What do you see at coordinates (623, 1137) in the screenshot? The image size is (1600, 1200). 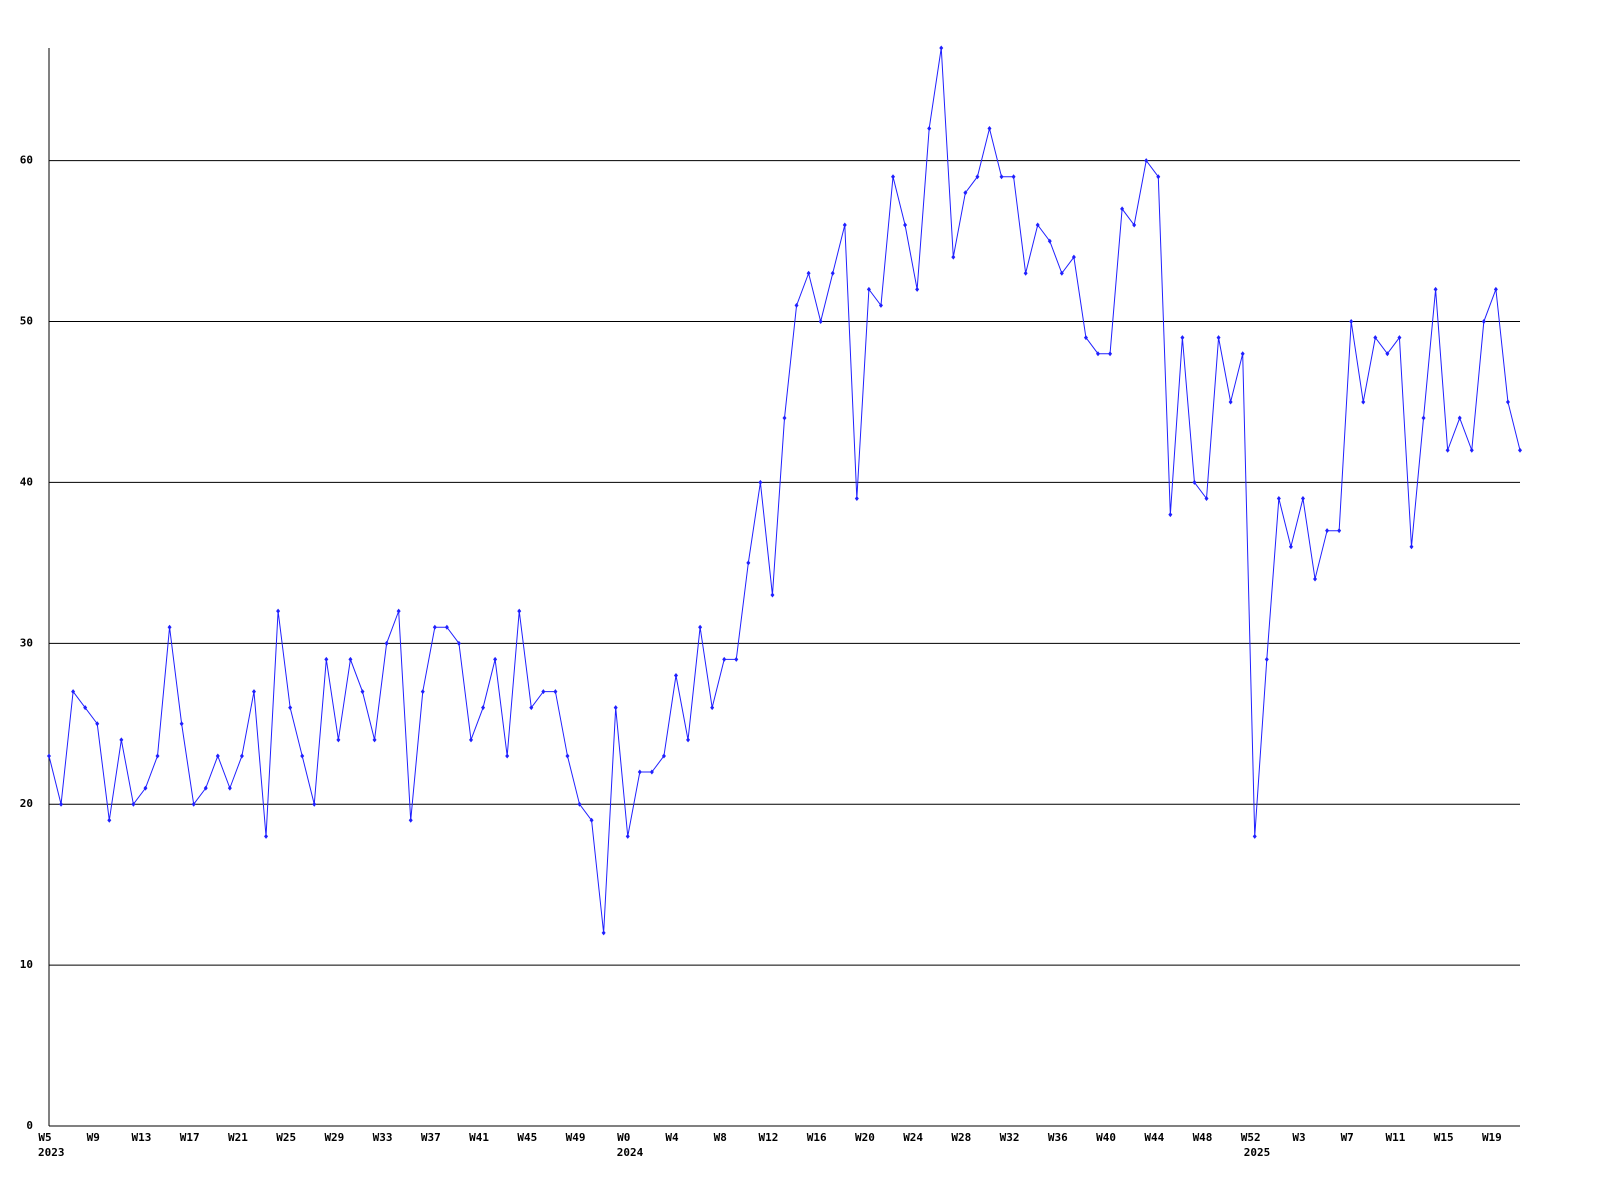 I see `x-tick-label: W0` at bounding box center [623, 1137].